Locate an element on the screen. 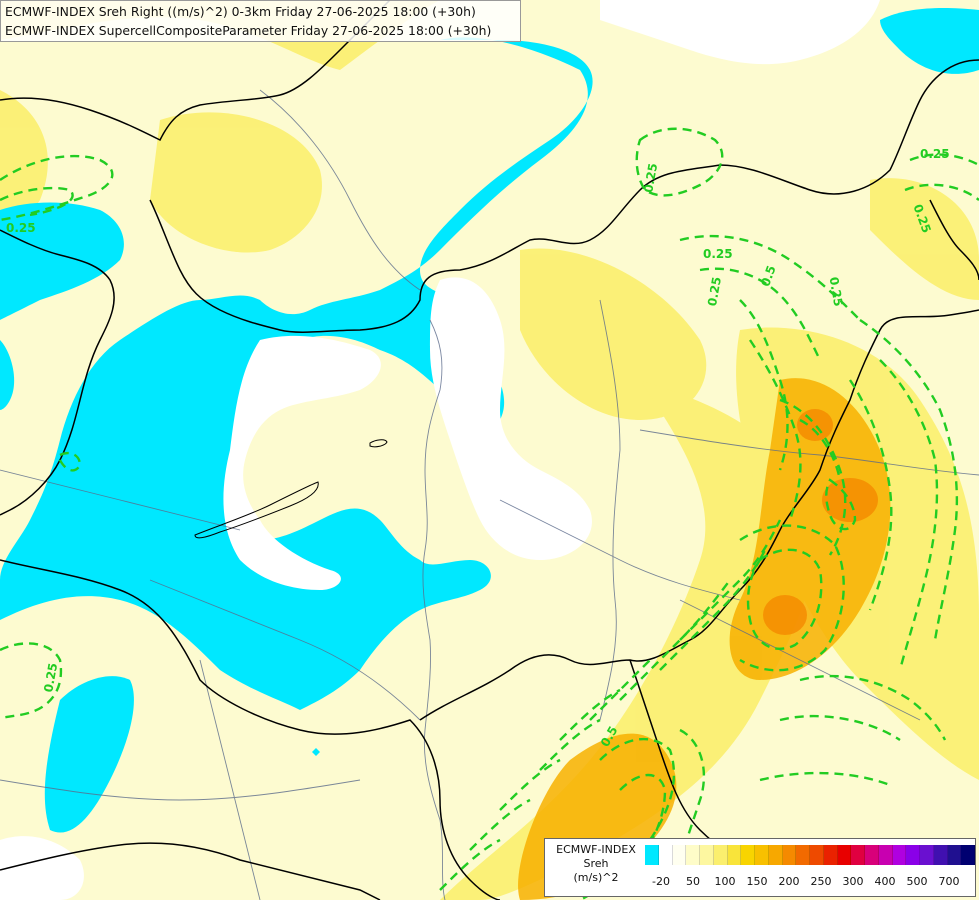 The height and width of the screenshot is (900, 979). legend-title-line-2: Sreh is located at coordinates (596, 863).